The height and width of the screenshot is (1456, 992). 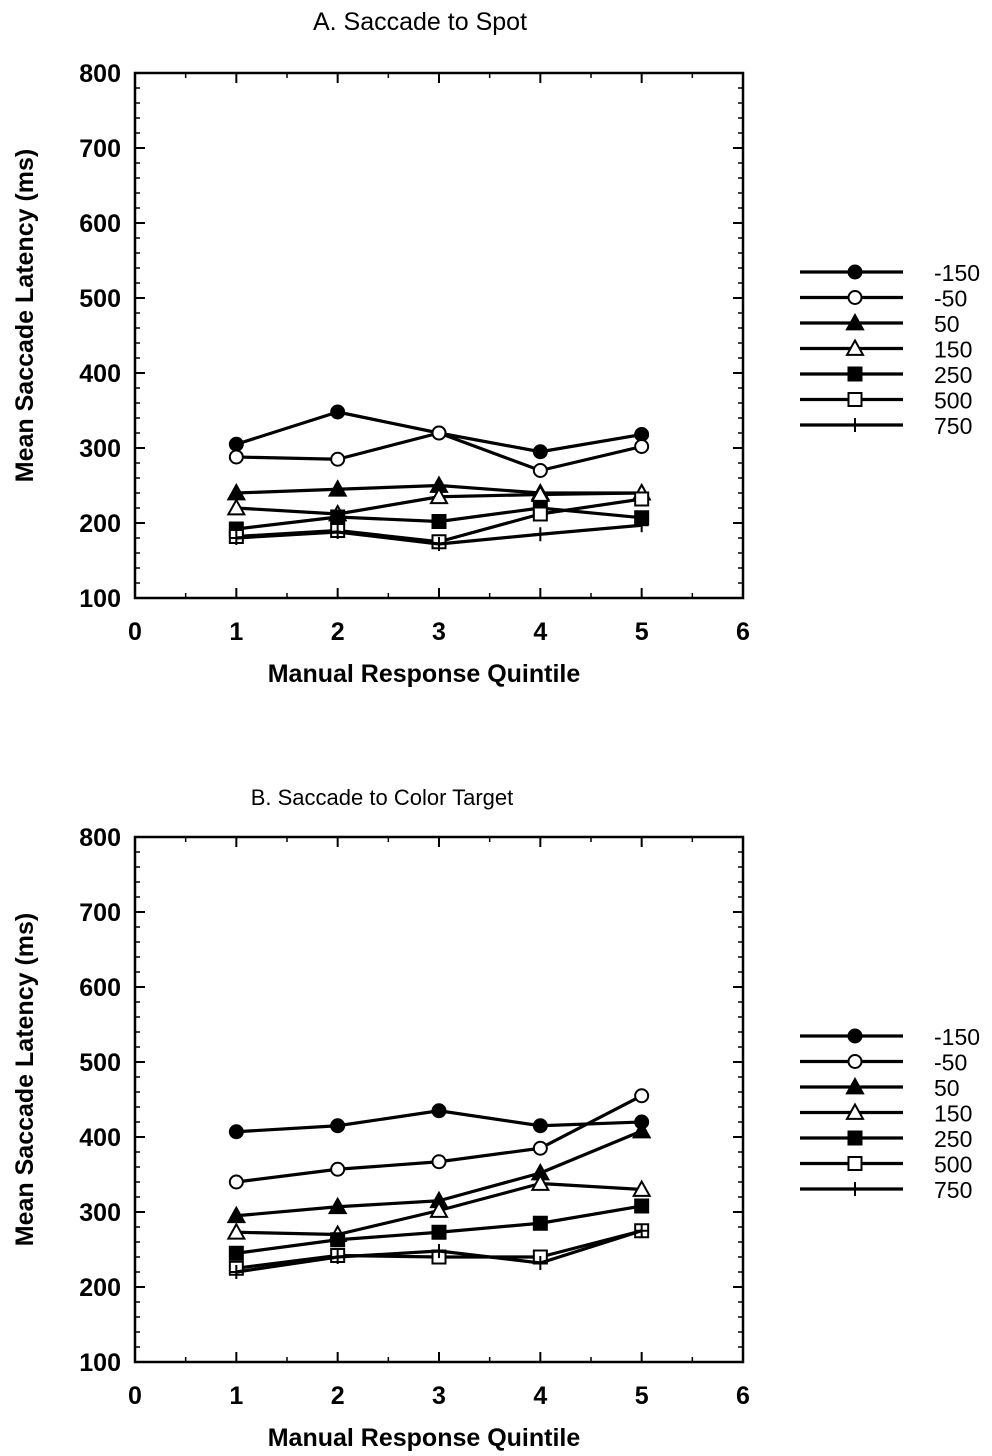 What do you see at coordinates (890, 1037) in the screenshot?
I see `legend-item--150: -150` at bounding box center [890, 1037].